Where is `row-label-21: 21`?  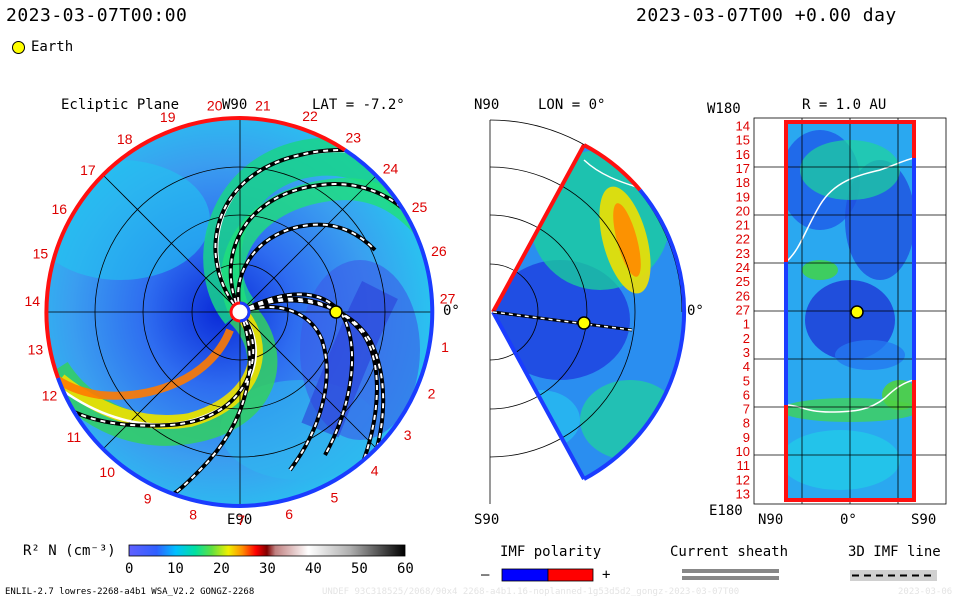 row-label-21: 21 is located at coordinates (743, 225).